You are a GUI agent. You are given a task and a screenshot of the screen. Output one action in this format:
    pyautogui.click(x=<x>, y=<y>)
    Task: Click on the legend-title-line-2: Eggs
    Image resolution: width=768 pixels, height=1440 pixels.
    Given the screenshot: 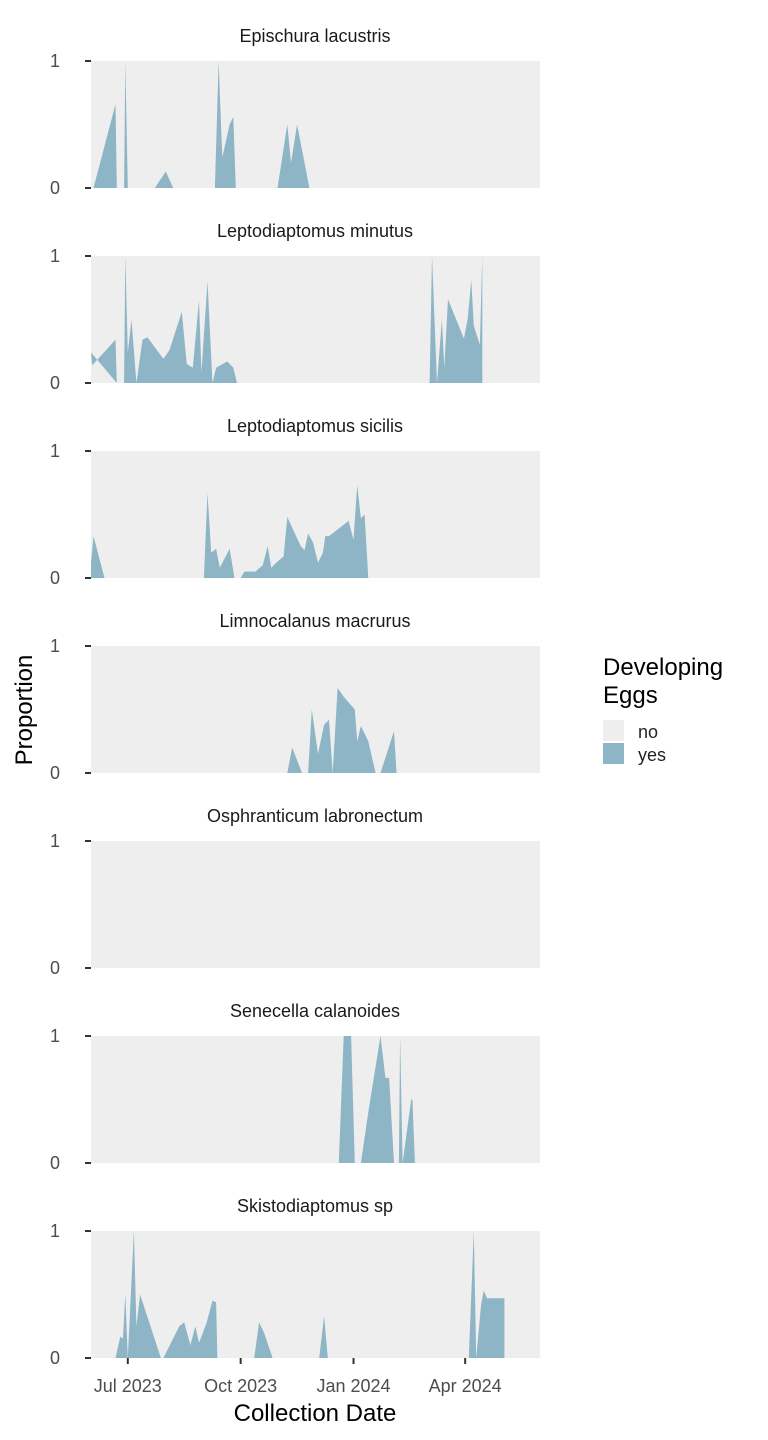 What is the action you would take?
    pyautogui.click(x=630, y=695)
    